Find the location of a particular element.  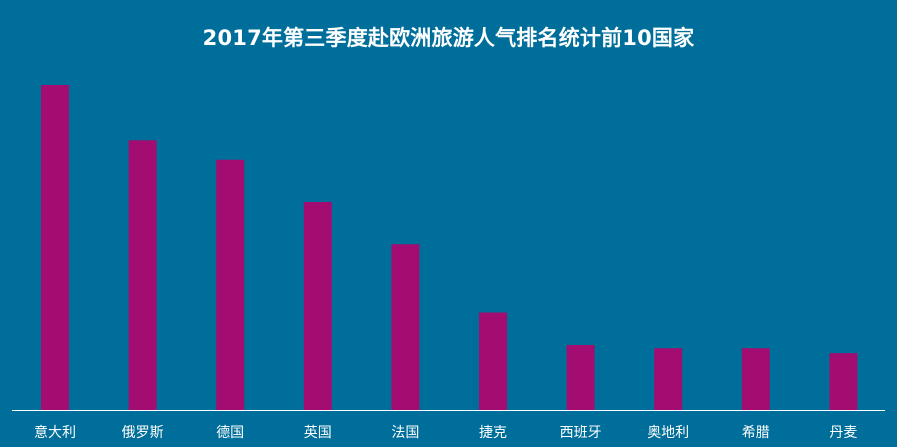

x-tick-label: 法国 is located at coordinates (405, 433).